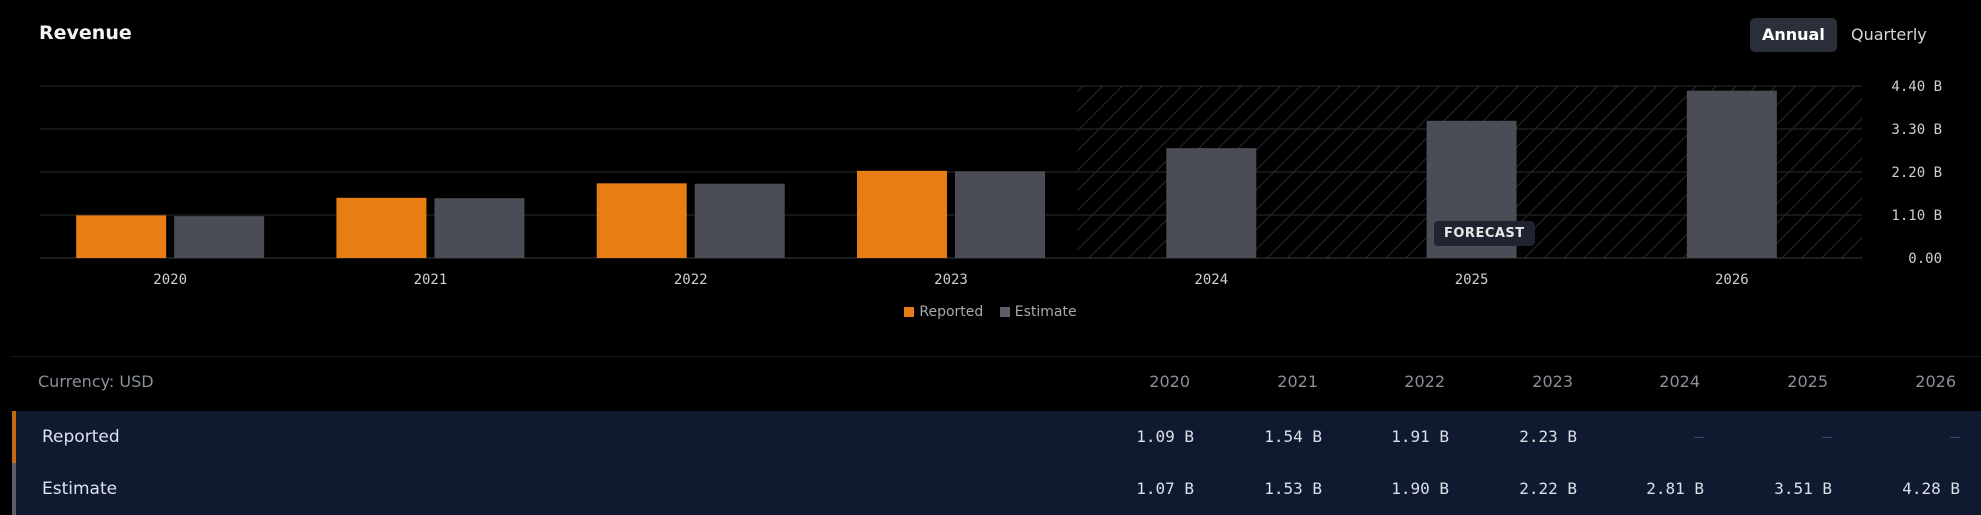 The image size is (1981, 515). I want to click on y-tick-label: 2.20 B, so click(1916, 173).